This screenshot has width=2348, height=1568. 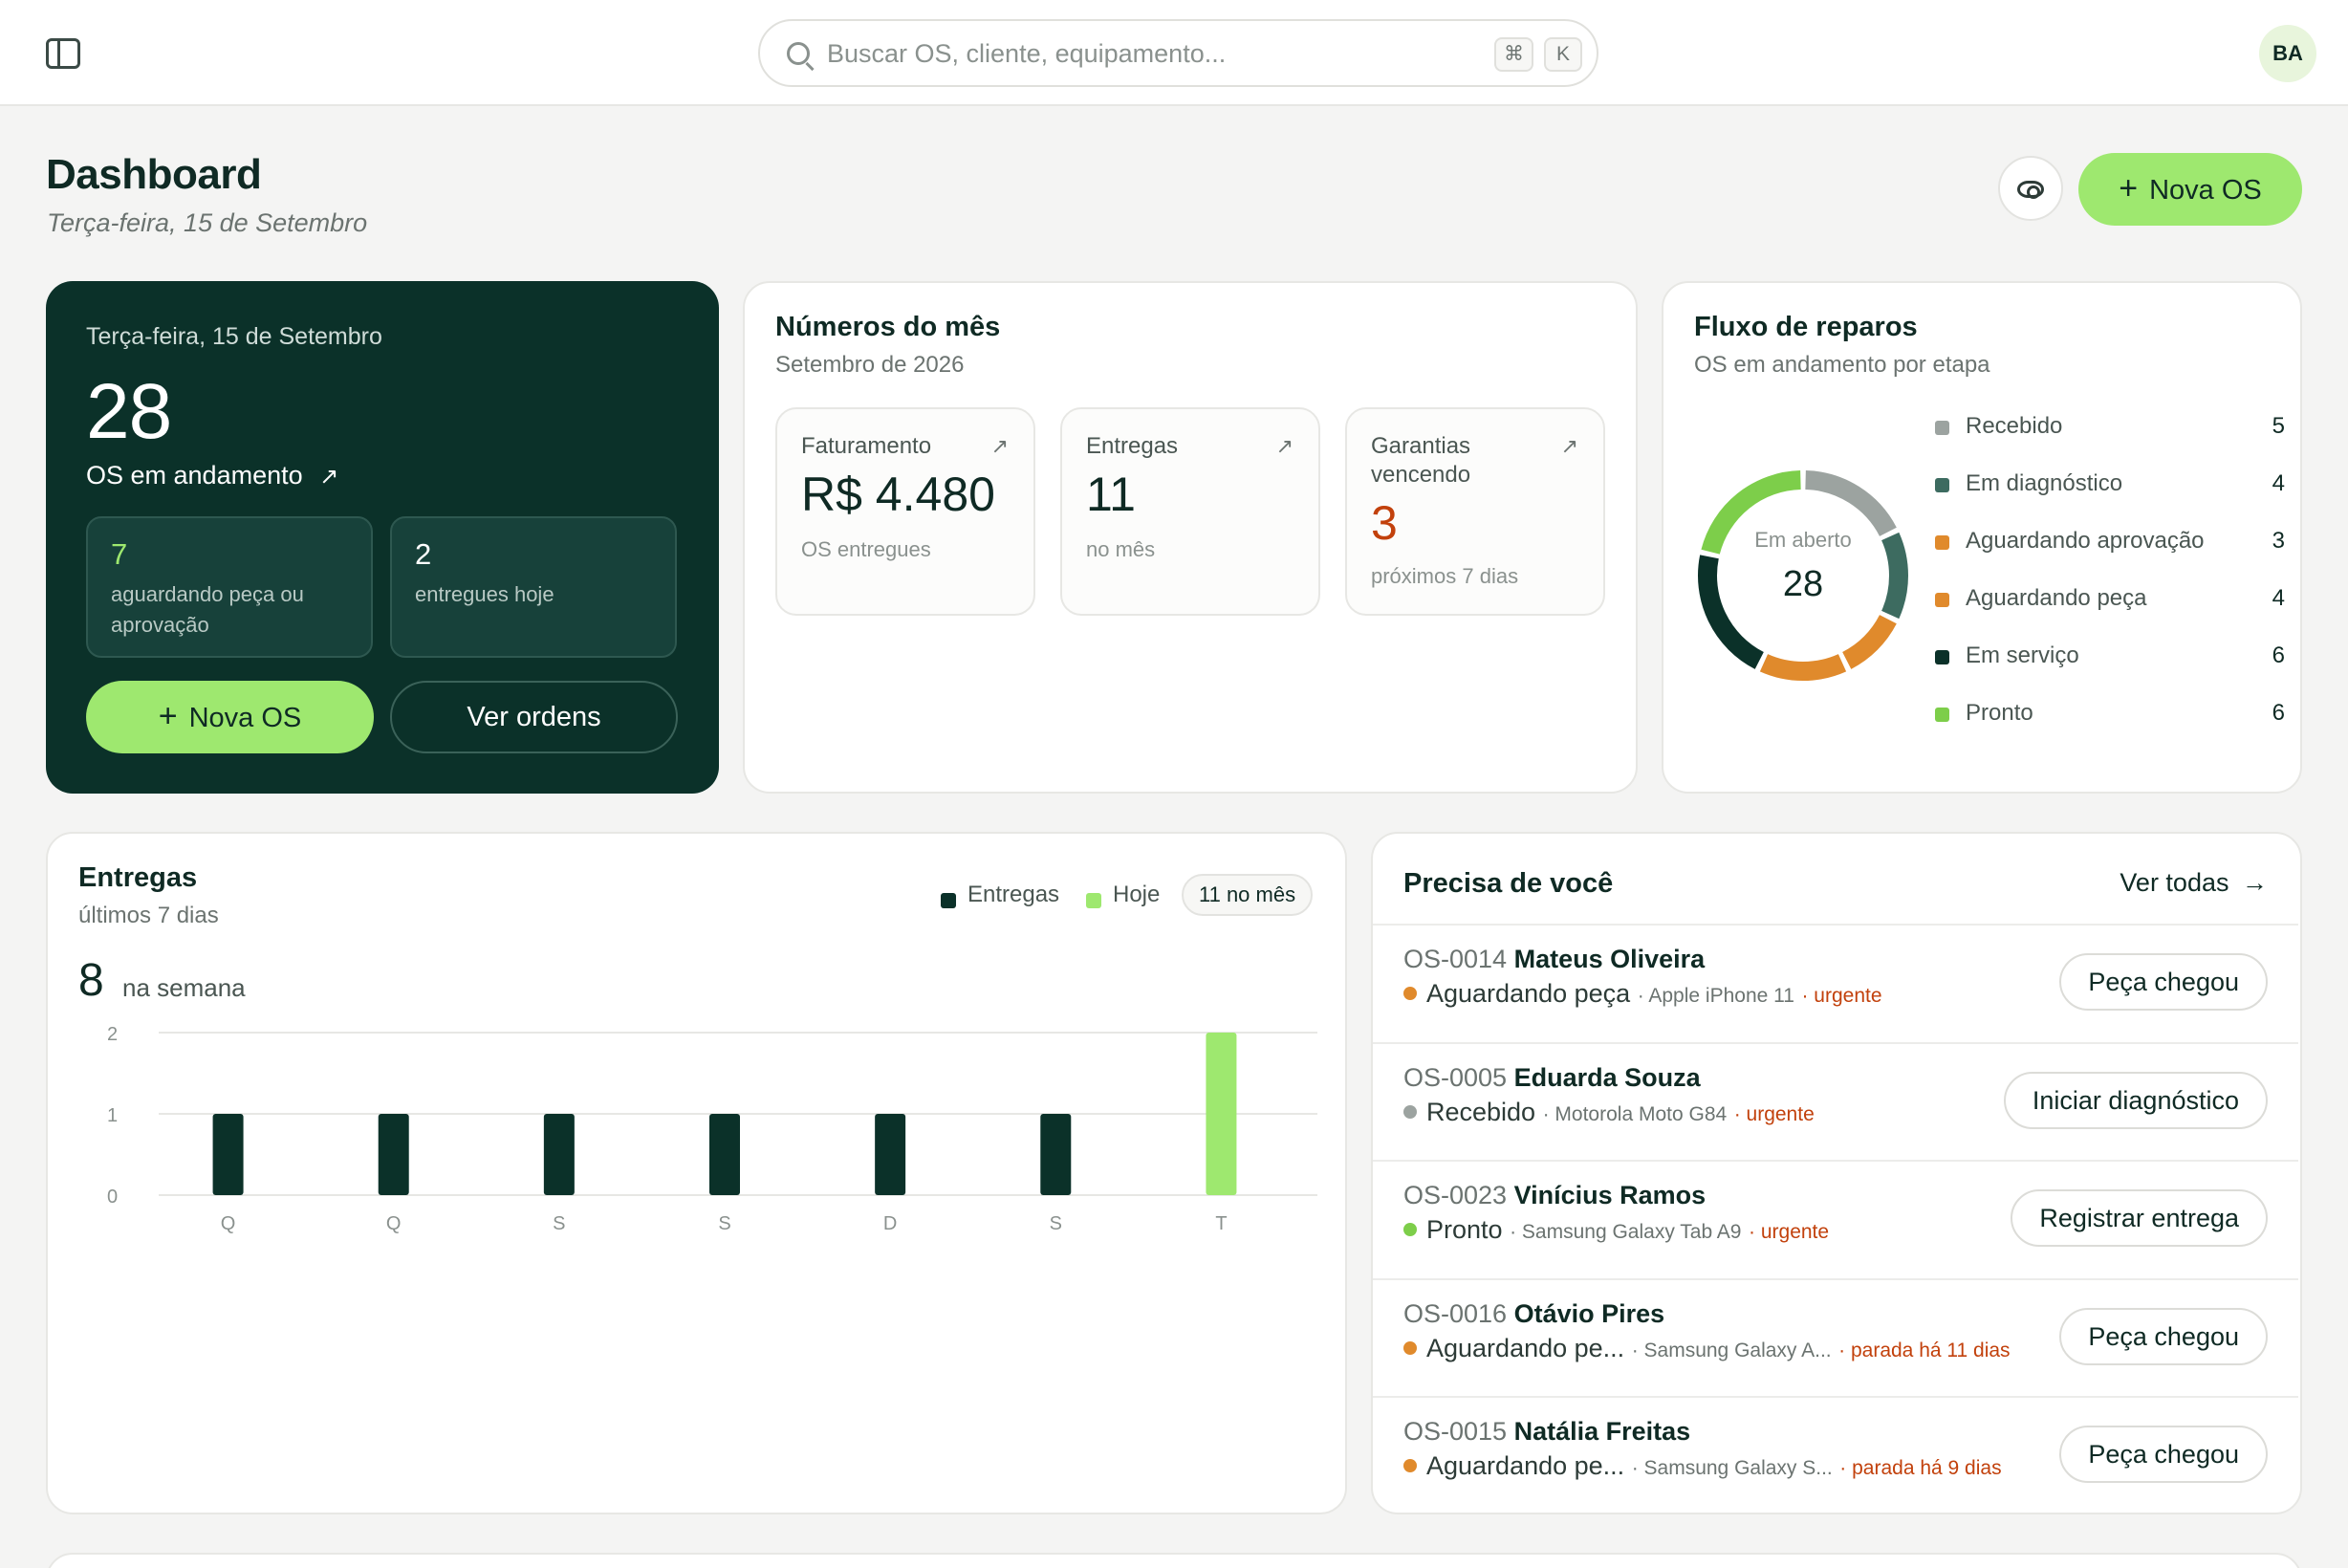 I want to click on deliveries-subtitle: últimos 7 dias, so click(x=148, y=915).